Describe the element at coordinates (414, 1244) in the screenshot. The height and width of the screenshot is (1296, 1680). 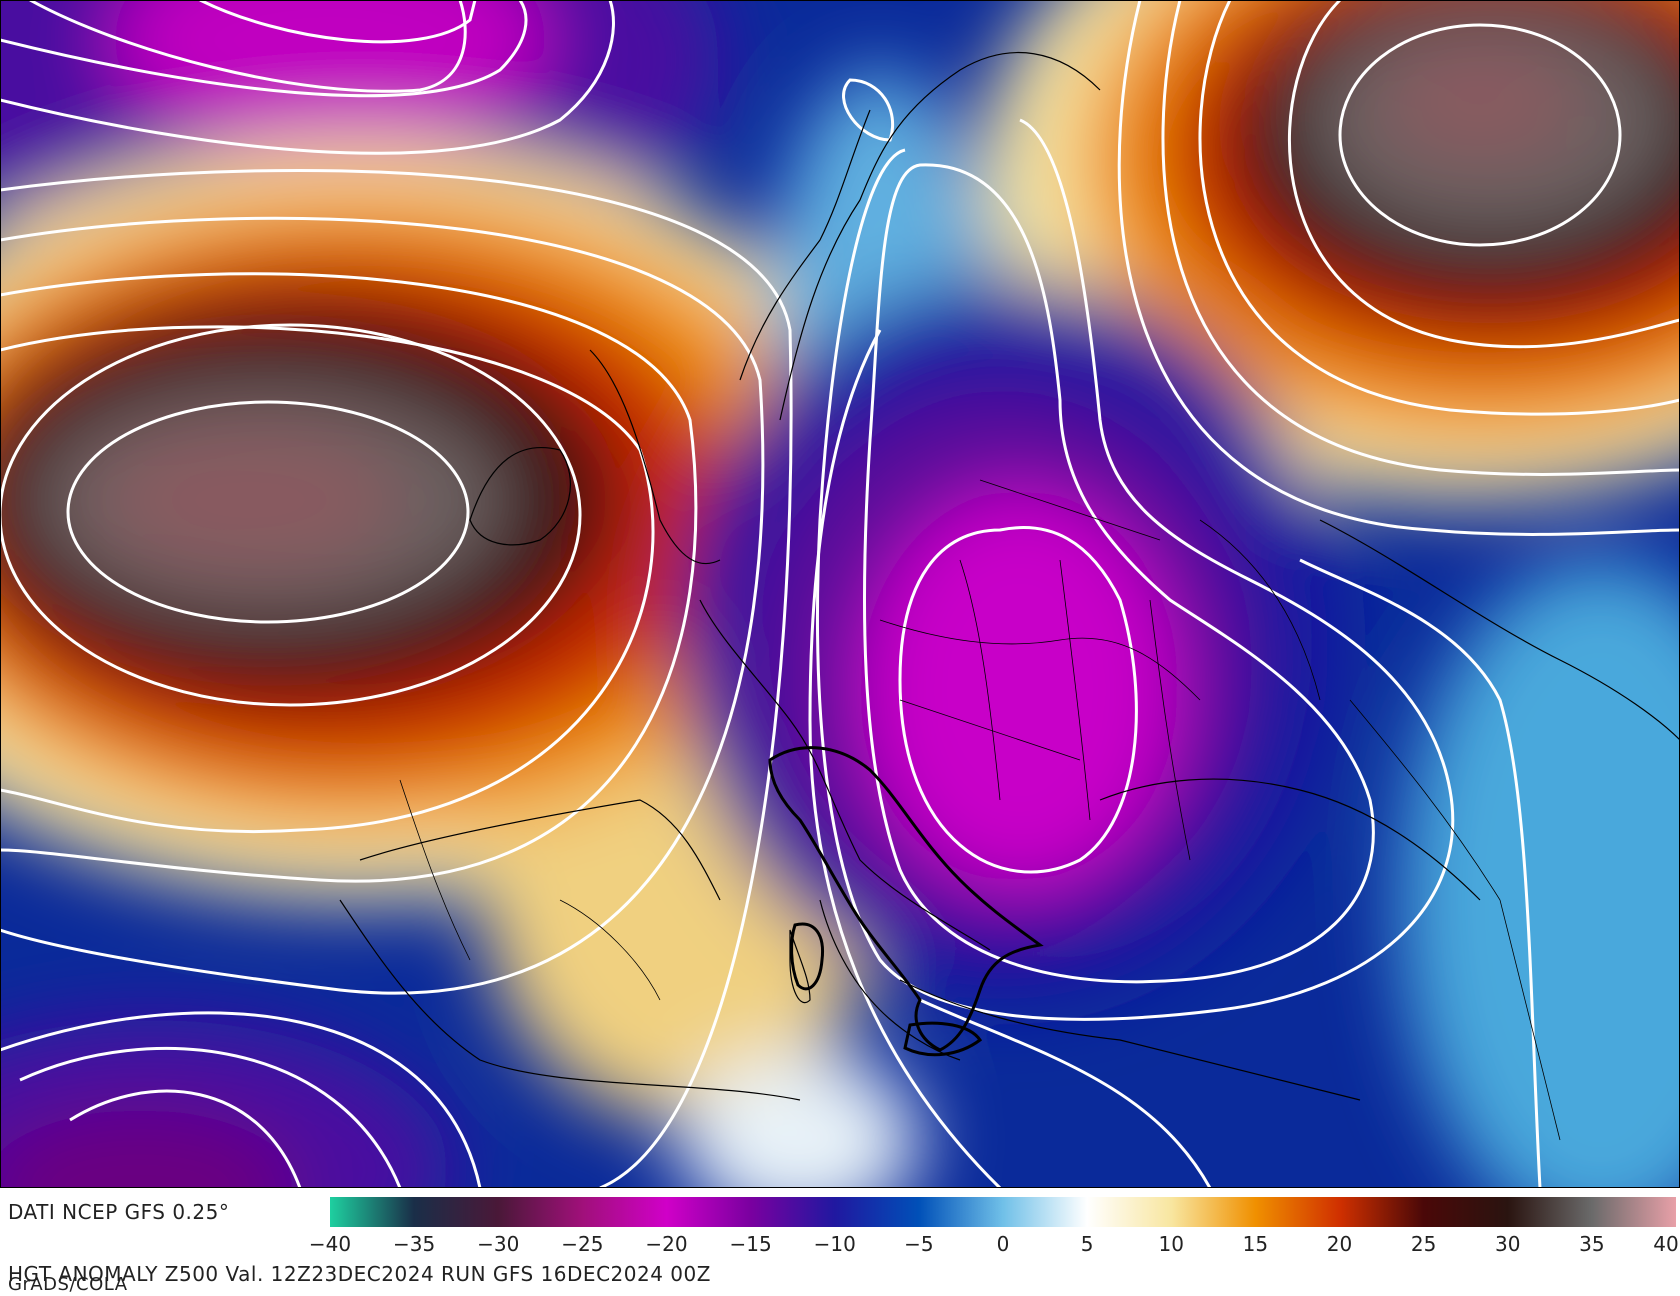
I see `colorbar-tick-label: −35` at that location.